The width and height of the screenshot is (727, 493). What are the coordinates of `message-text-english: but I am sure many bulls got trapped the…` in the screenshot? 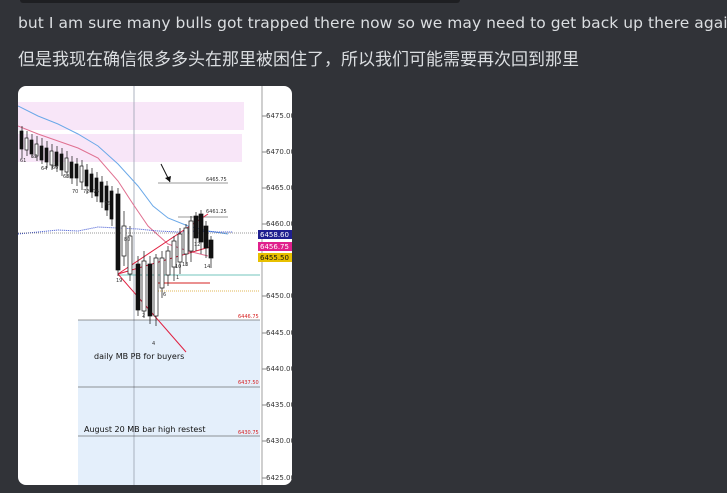 It's located at (372, 23).